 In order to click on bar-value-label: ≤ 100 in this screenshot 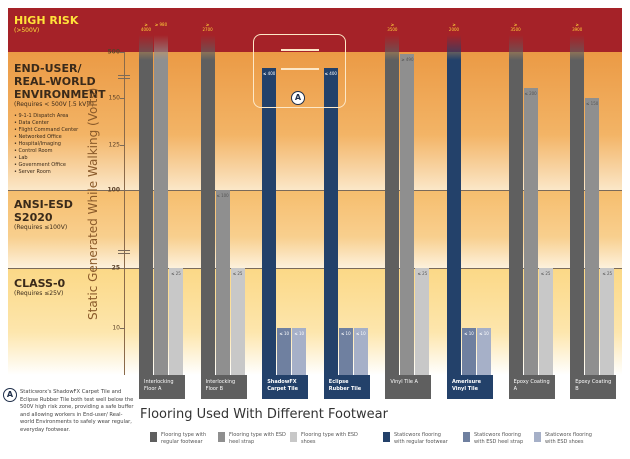, I will do `click(222, 195)`.